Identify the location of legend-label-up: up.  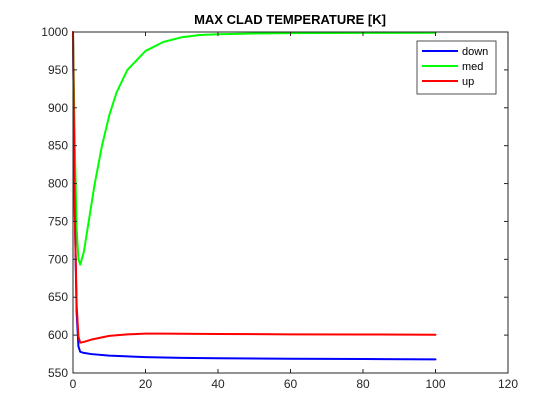
(468, 82).